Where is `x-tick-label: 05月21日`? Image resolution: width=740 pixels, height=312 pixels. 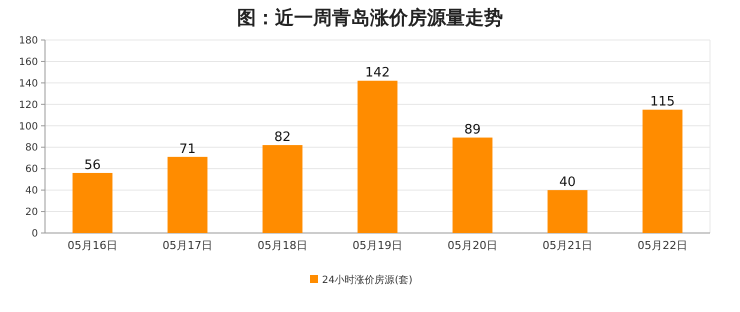 x-tick-label: 05月21日 is located at coordinates (567, 245).